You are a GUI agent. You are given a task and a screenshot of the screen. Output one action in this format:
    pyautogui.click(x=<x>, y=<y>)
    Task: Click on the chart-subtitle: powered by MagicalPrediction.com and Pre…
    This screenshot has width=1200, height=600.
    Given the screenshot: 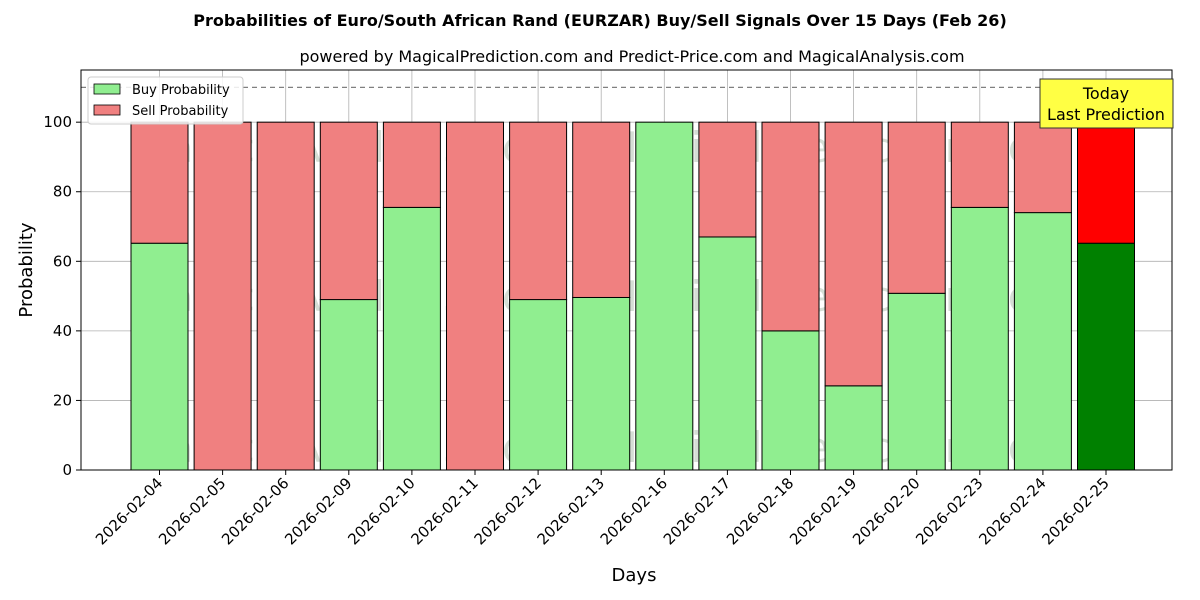 What is the action you would take?
    pyautogui.click(x=631, y=56)
    